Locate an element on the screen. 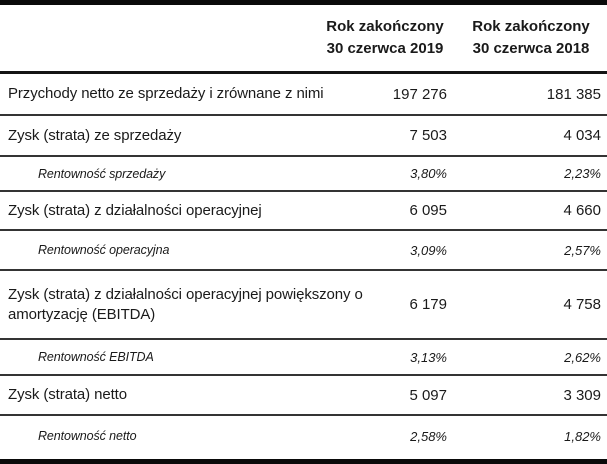 This screenshot has height=464, width=607. column-header-fy2018: Rok zakończony 30 czerwca 2018 is located at coordinates (531, 38).